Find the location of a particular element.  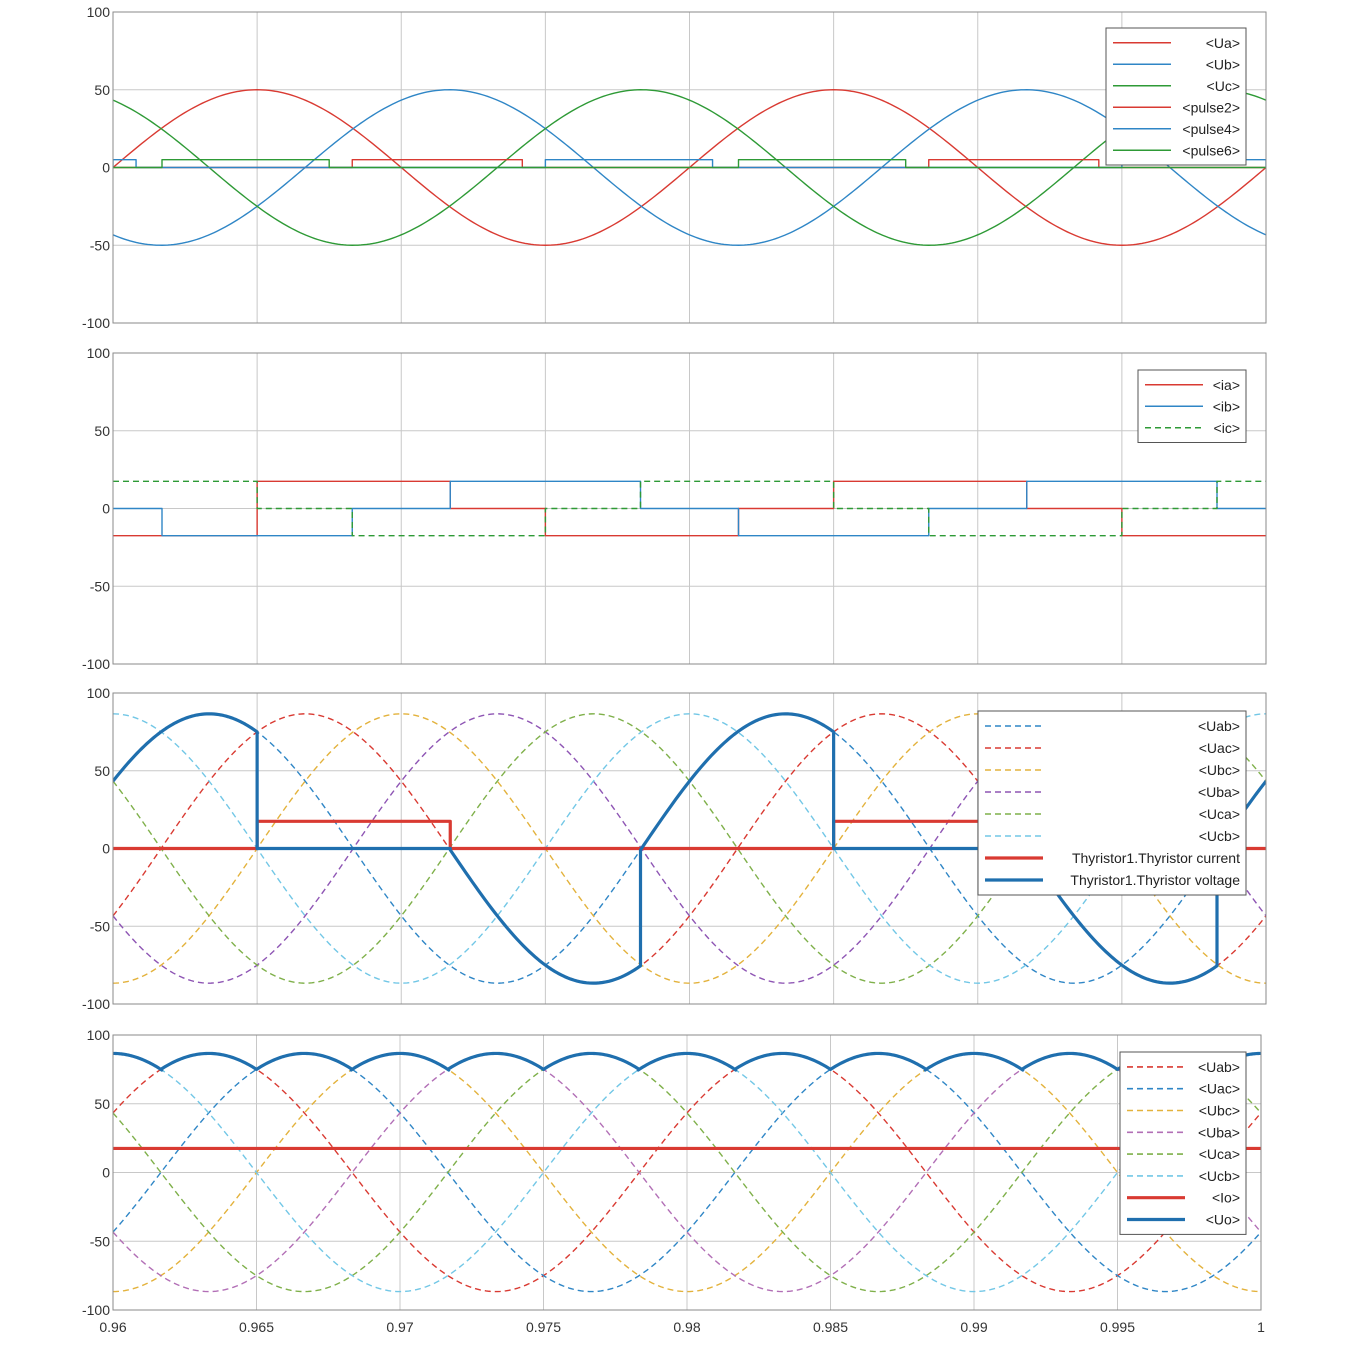

legend: <ia> <ib> <ic> is located at coordinates (1192, 406).